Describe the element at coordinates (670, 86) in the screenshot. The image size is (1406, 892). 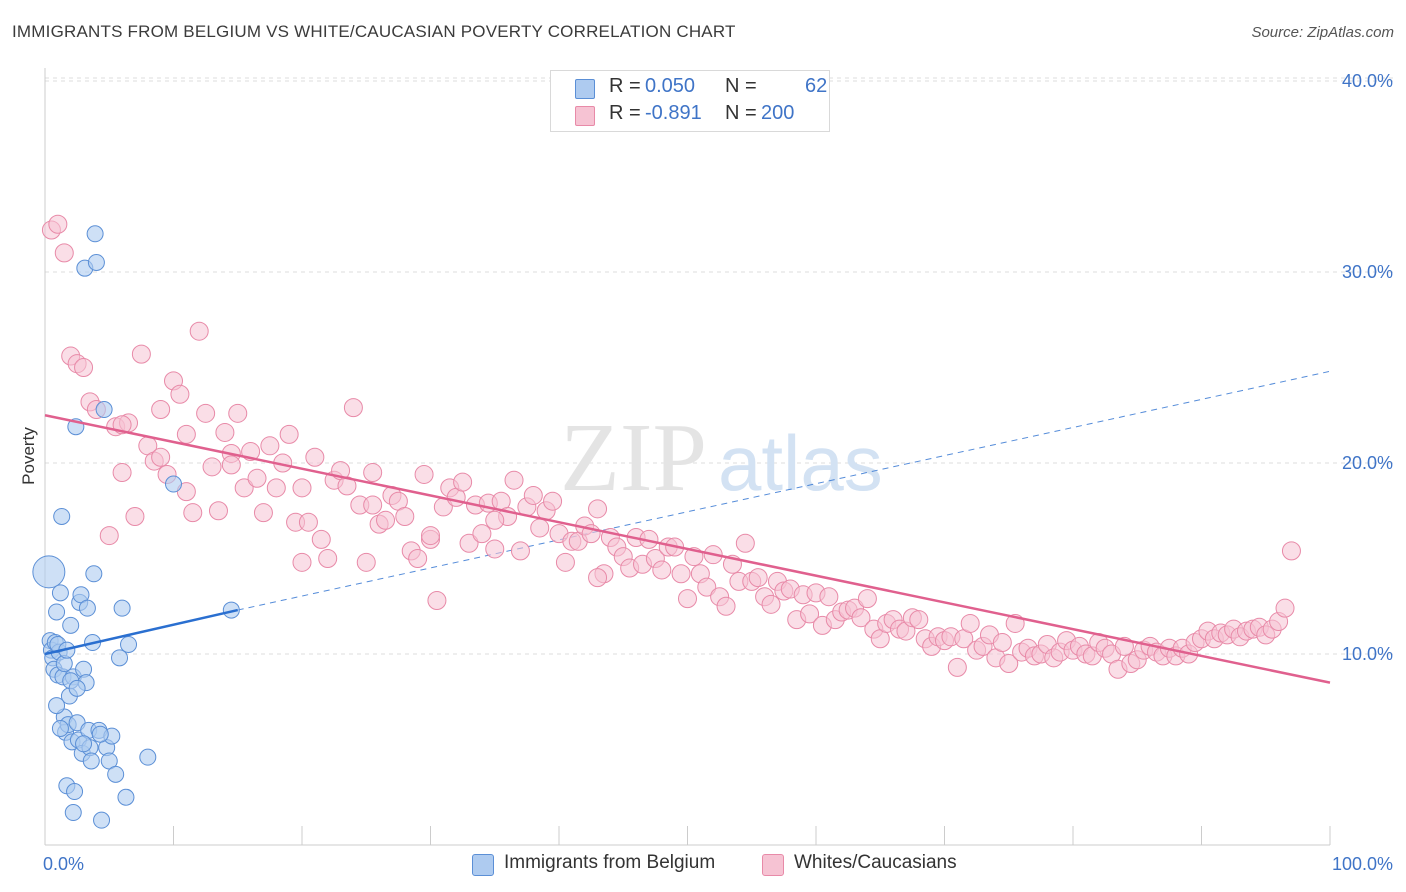
I see `legend-r-value: 0.050` at that location.